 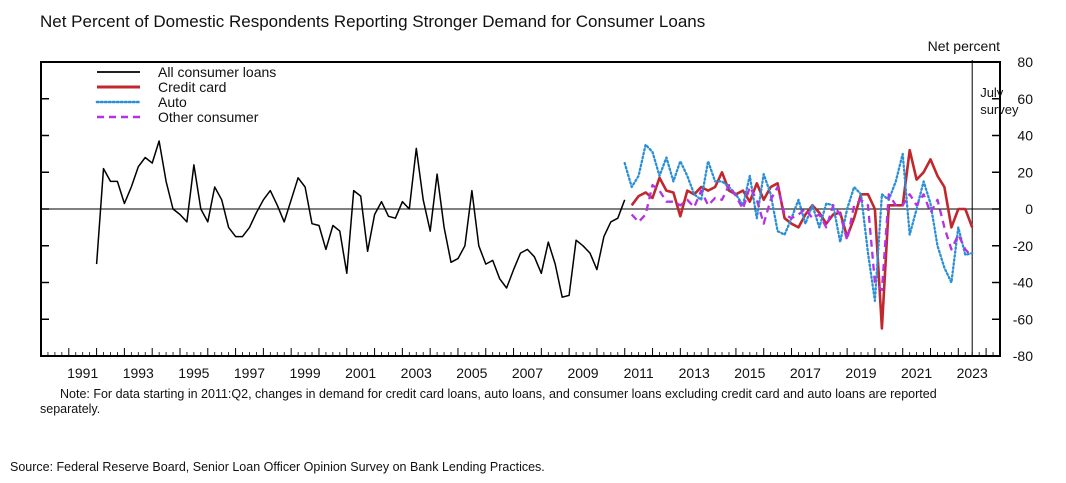 What do you see at coordinates (916, 373) in the screenshot?
I see `x-tick-label: 2021` at bounding box center [916, 373].